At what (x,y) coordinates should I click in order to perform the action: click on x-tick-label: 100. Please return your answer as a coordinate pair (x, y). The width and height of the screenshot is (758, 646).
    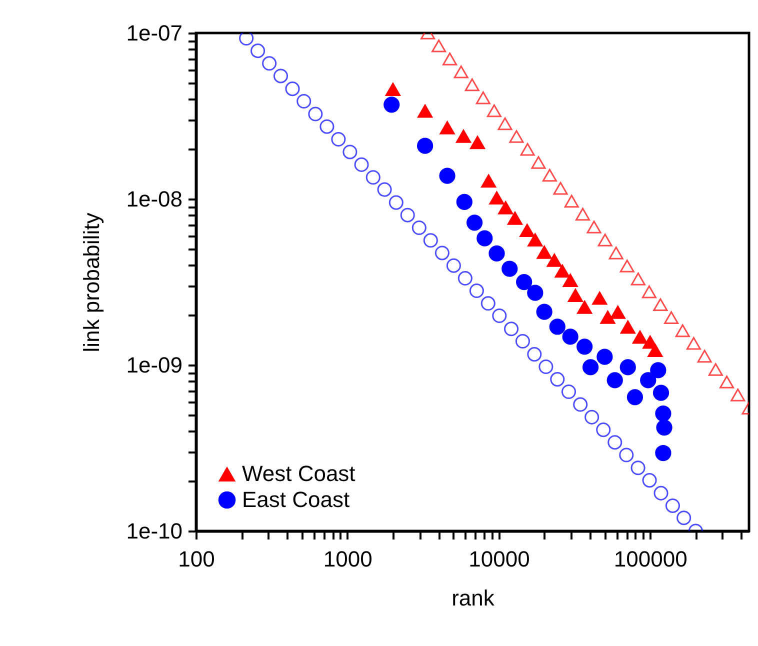
    Looking at the image, I should click on (196, 559).